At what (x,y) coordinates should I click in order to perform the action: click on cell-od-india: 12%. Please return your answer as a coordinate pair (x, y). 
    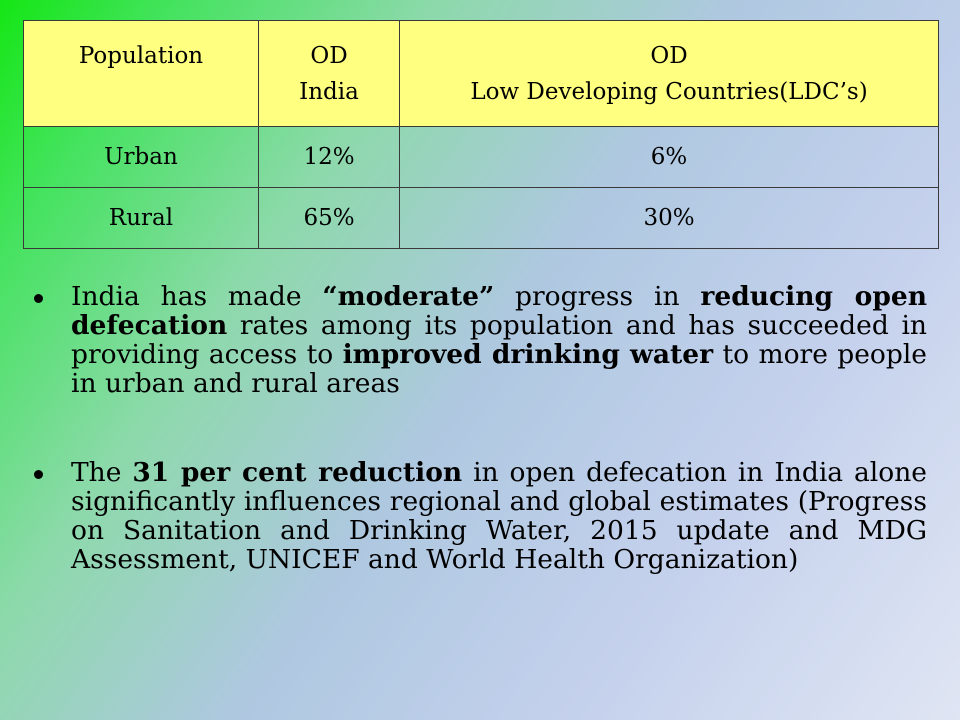
    Looking at the image, I should click on (329, 157).